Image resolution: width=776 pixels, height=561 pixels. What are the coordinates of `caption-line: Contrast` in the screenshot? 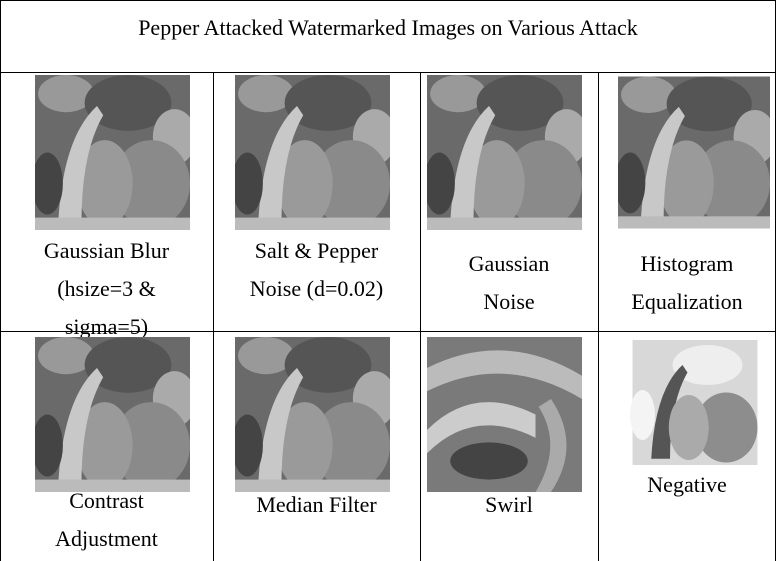 It's located at (106, 500).